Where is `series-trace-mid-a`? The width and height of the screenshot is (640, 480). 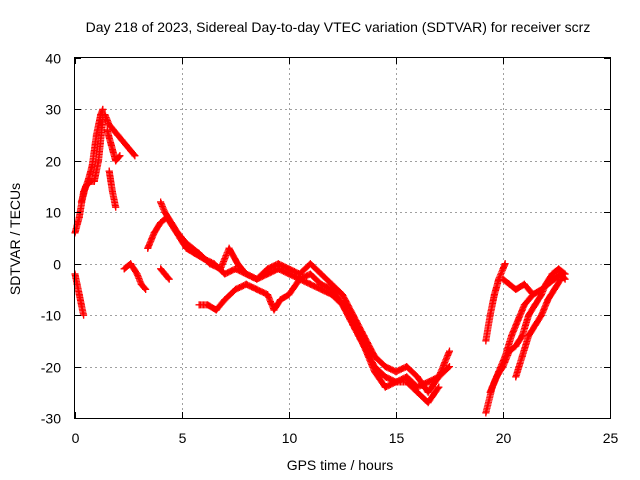
series-trace-mid-a is located at coordinates (135, 276).